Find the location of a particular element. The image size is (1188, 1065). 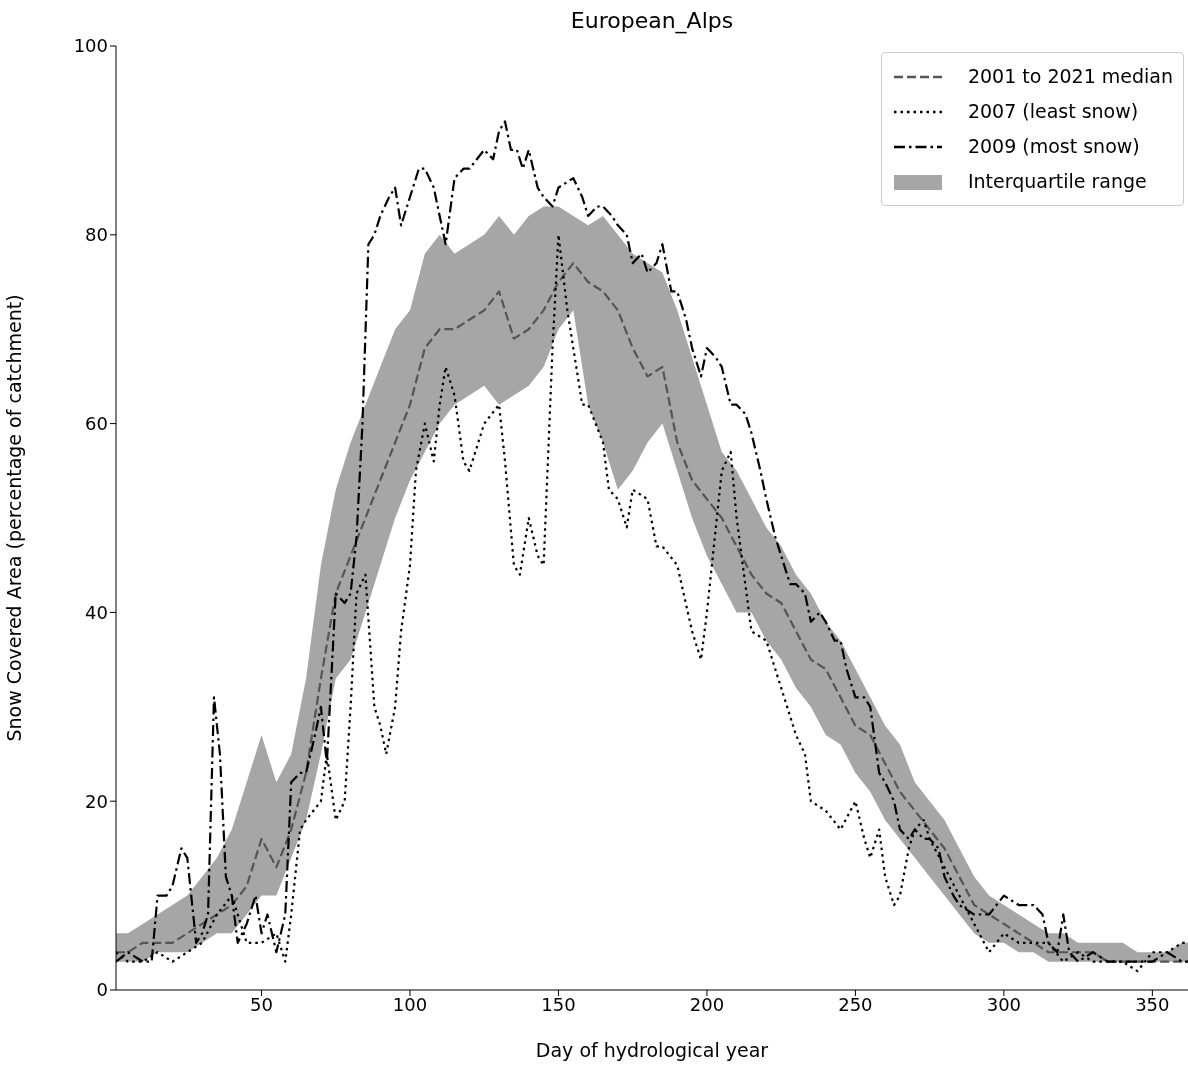

x-tick-label: 350 is located at coordinates (1152, 1004).